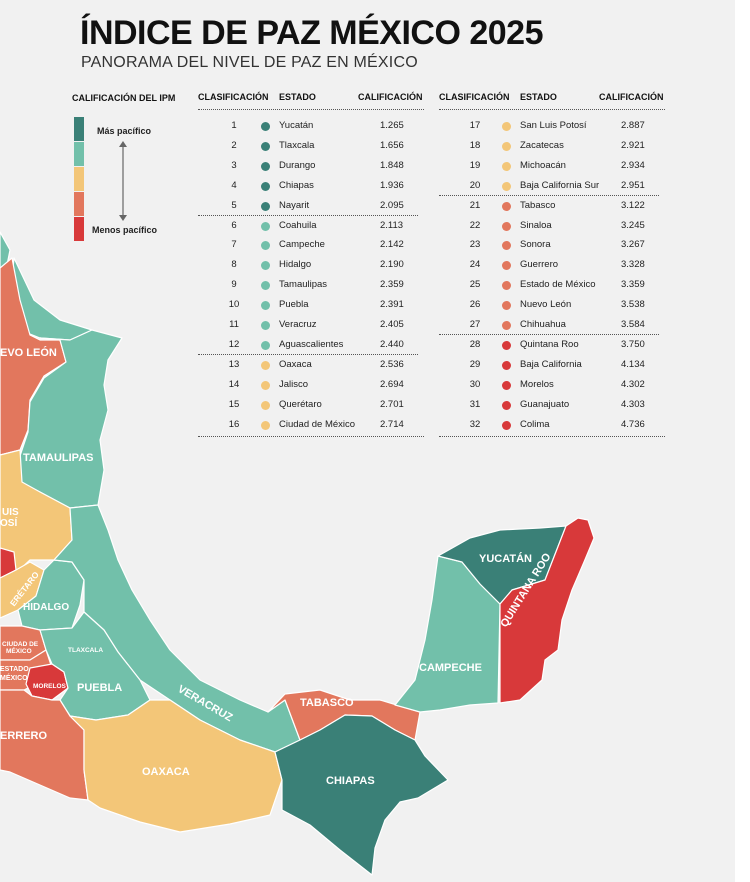 The width and height of the screenshot is (750, 882). Describe the element at coordinates (552, 209) in the screenshot. I see `table-row: 21 Tabasco 3.122` at that location.